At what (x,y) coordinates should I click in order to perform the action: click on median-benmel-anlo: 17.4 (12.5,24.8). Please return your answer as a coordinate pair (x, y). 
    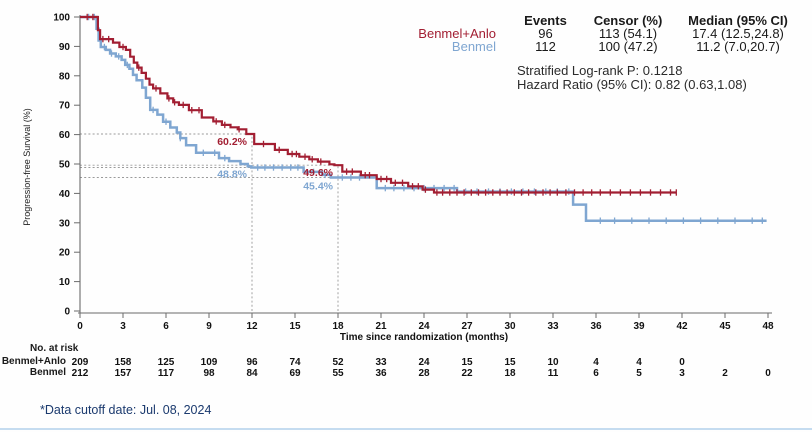
    Looking at the image, I should click on (738, 33).